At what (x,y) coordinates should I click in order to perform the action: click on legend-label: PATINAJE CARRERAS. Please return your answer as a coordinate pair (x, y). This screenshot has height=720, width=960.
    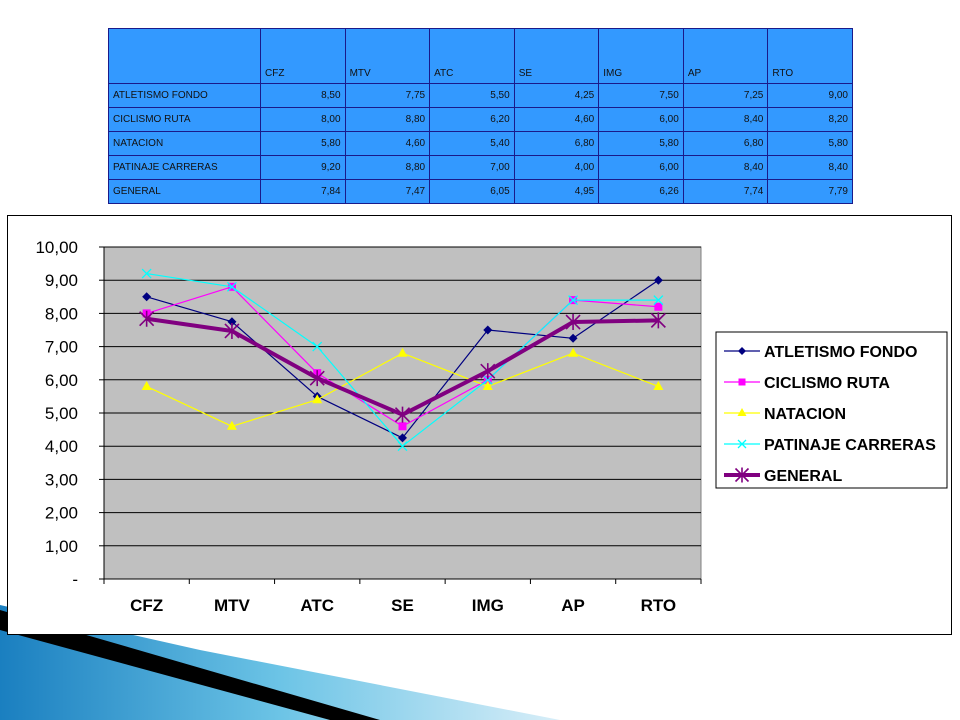
    Looking at the image, I should click on (850, 445).